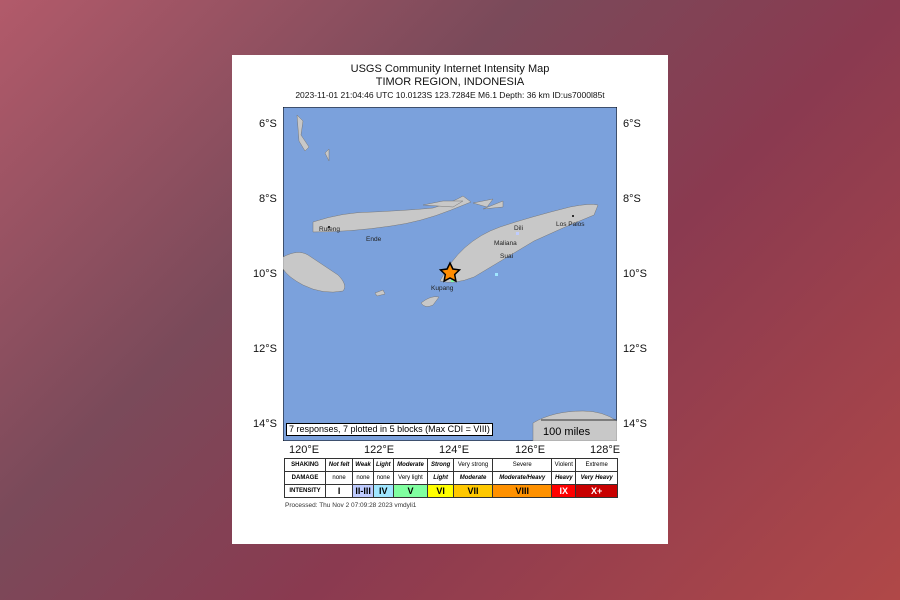 The height and width of the screenshot is (600, 900). What do you see at coordinates (314, 272) in the screenshot?
I see `island-sumba` at bounding box center [314, 272].